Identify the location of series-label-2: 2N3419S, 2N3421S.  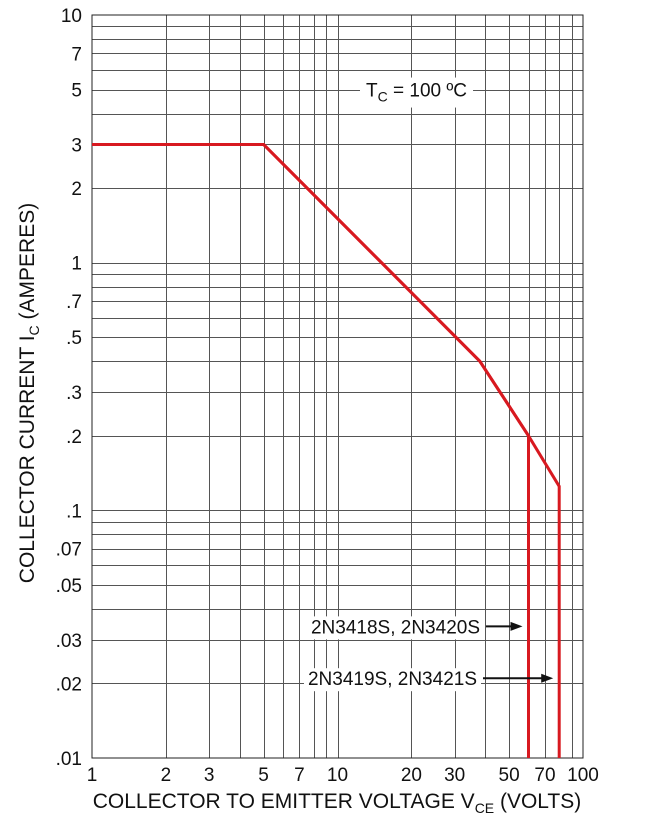
(392, 679).